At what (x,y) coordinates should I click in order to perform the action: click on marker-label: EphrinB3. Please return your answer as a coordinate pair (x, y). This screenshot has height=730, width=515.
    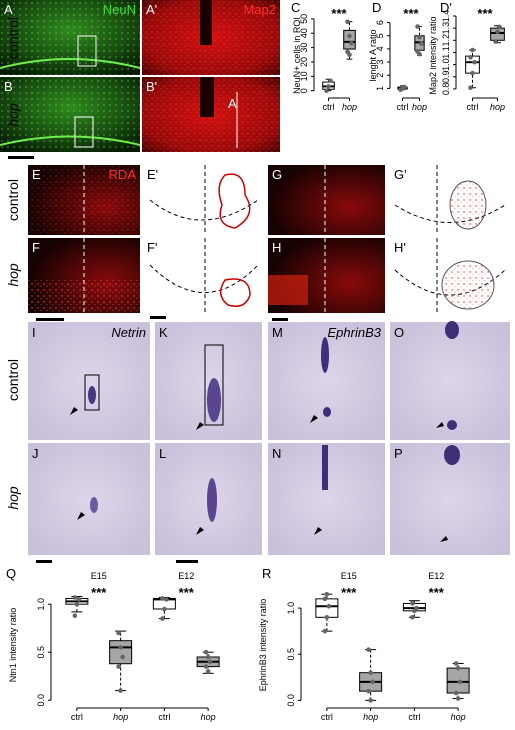
    Looking at the image, I should click on (355, 332).